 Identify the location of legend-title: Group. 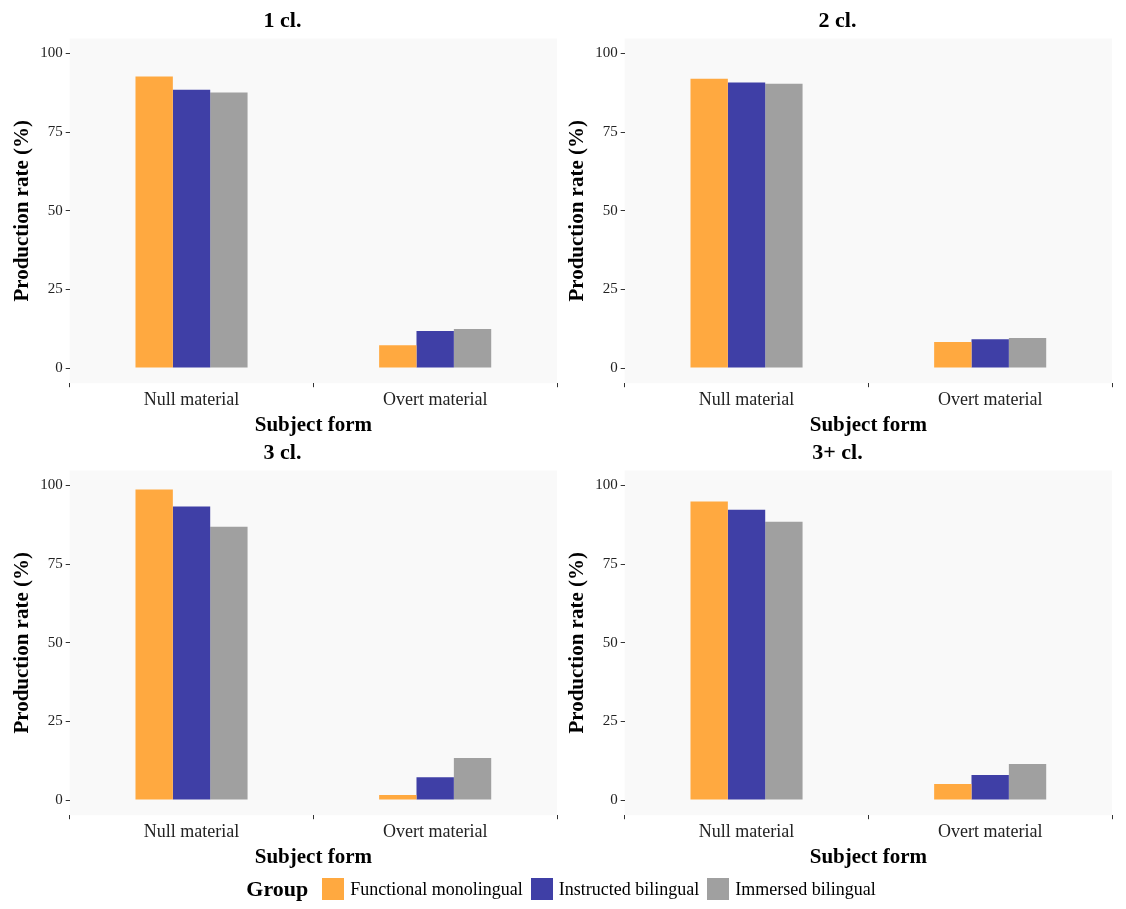
(277, 889).